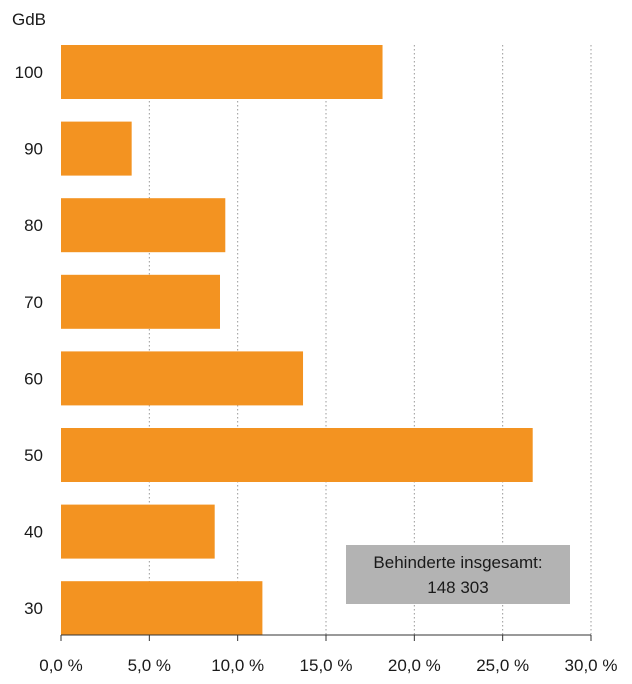 The image size is (632, 684). I want to click on x-tick-label: 25,0 %, so click(502, 665).